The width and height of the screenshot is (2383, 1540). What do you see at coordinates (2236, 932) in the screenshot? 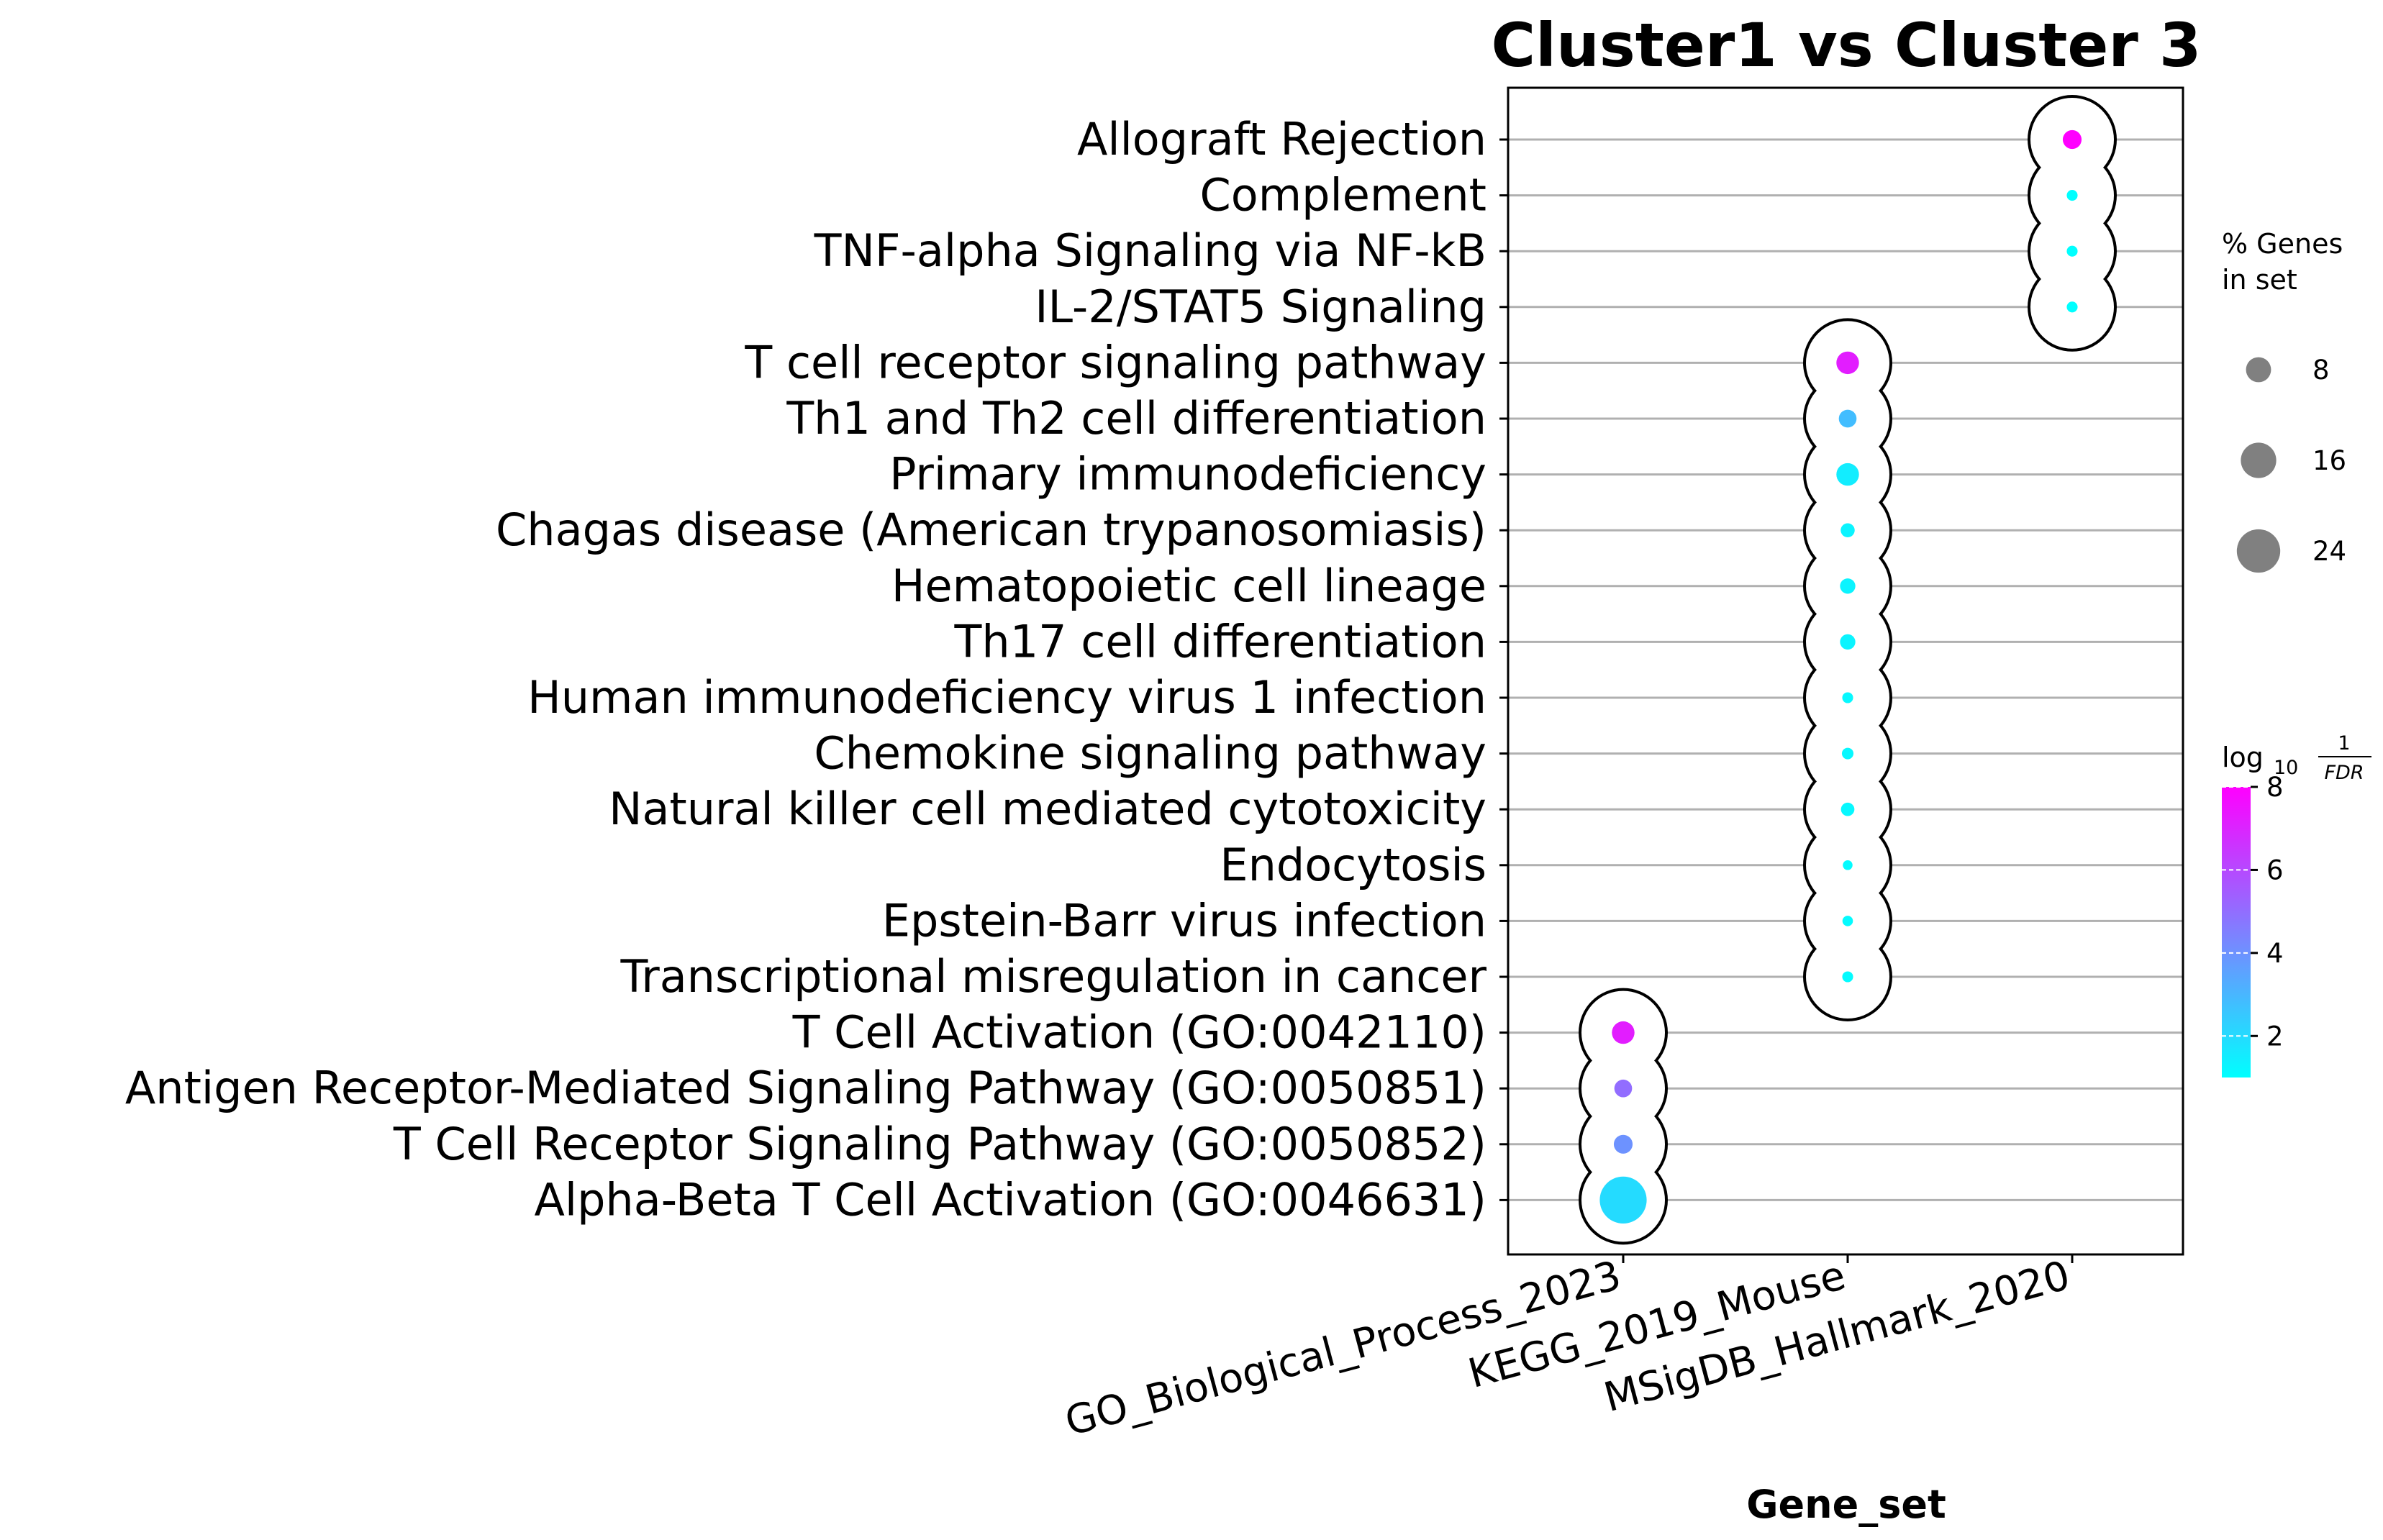
I see `colorbar-gradient` at bounding box center [2236, 932].